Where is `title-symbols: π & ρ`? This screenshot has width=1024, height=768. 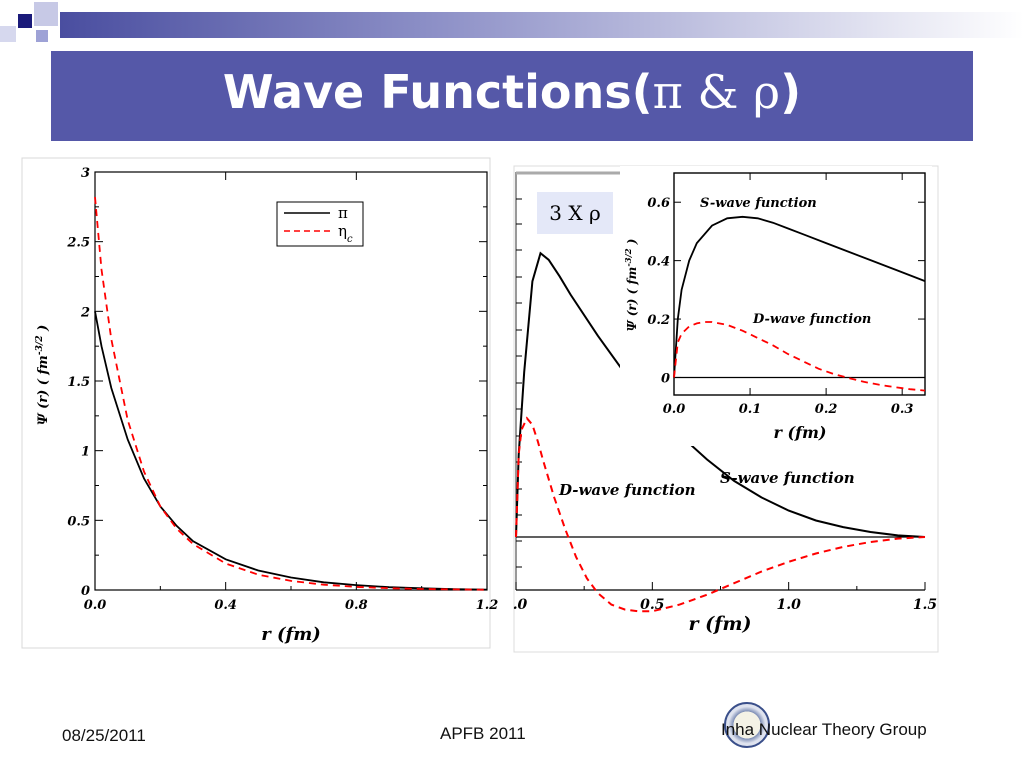
title-symbols: π & ρ is located at coordinates (716, 92).